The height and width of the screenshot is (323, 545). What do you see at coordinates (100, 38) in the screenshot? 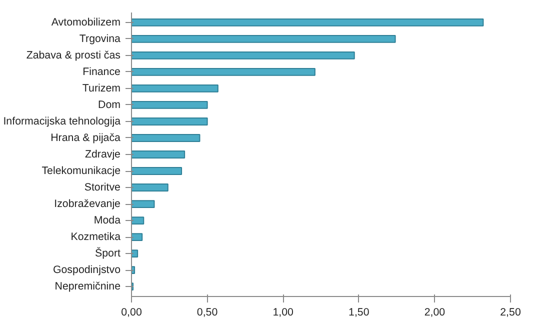
I see `y-tick-label: Trgovina` at bounding box center [100, 38].